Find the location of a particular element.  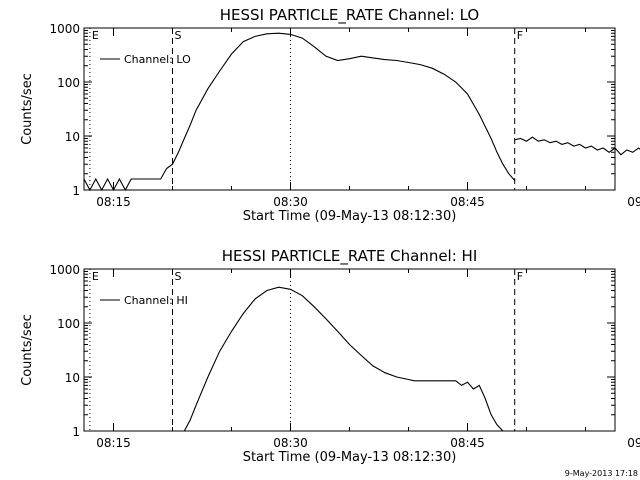

footer-stamp: 9-May-2013 17:18 is located at coordinates (601, 473).